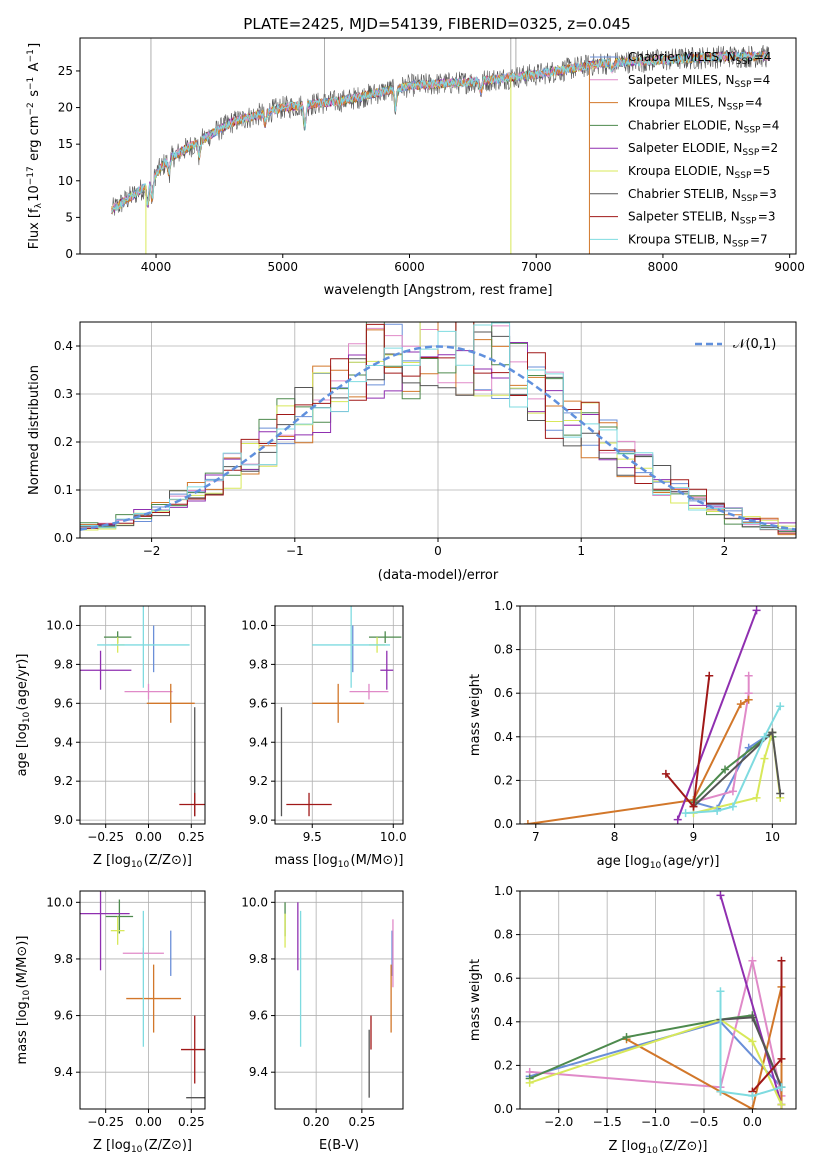 The width and height of the screenshot is (819, 1170). I want to click on y-tick-label: 9.8, so click(63, 959).